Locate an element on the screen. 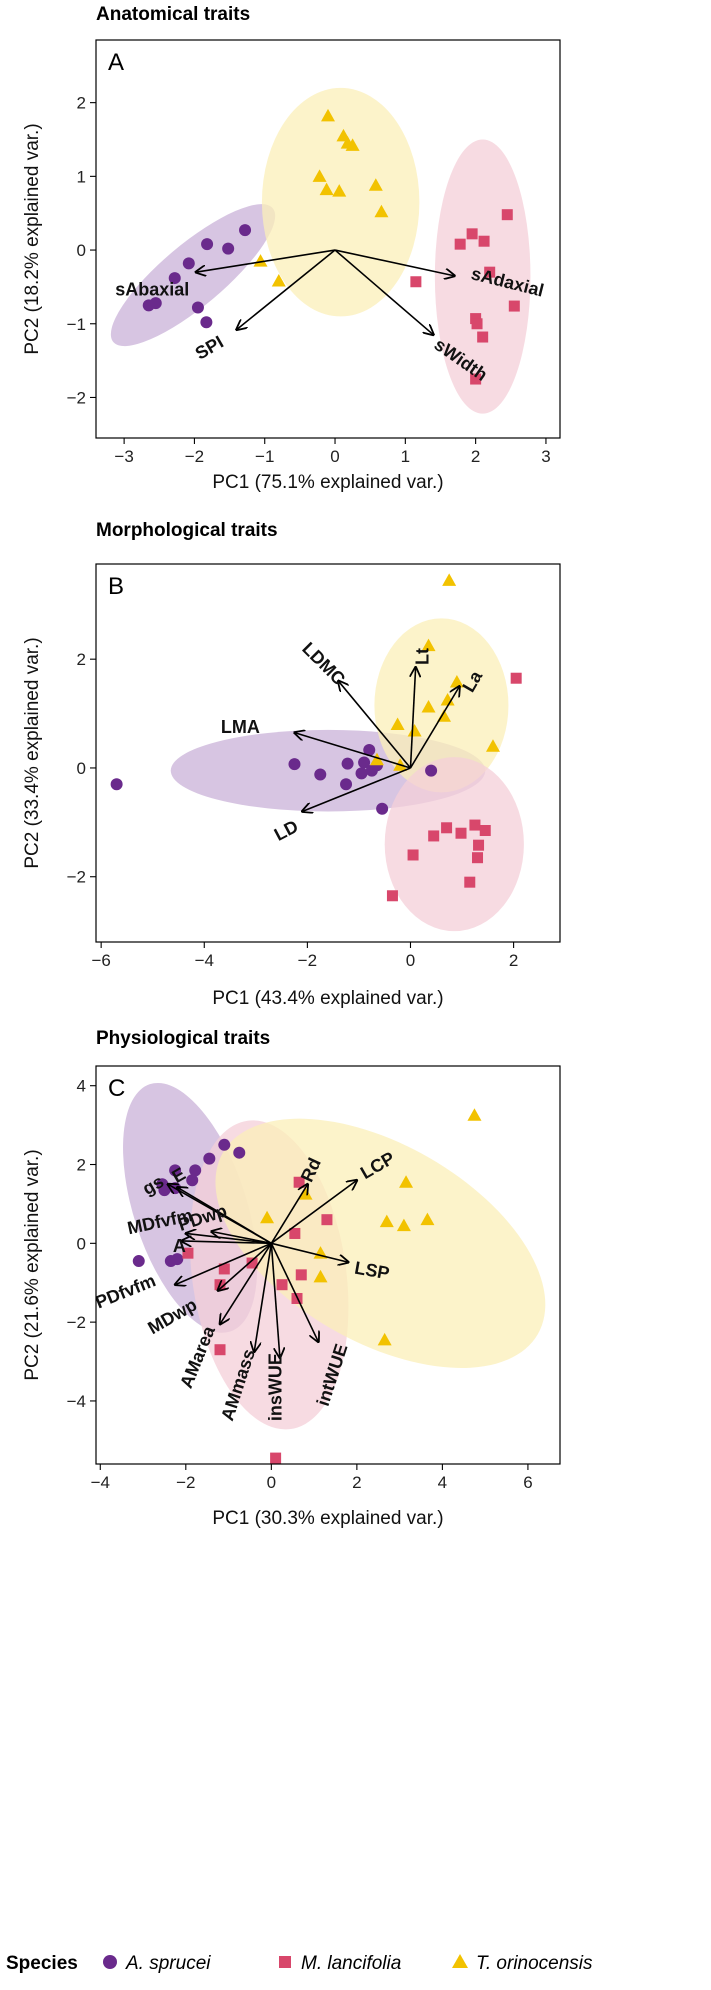 Image resolution: width=711 pixels, height=1990 pixels. legend-title: Species is located at coordinates (42, 1963).